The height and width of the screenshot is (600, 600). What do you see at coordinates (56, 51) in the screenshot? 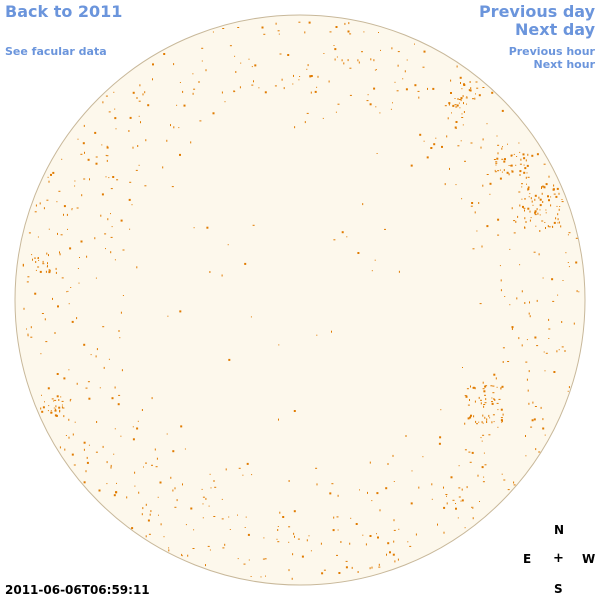
I see `facular-data-link: See facular data` at bounding box center [56, 51].